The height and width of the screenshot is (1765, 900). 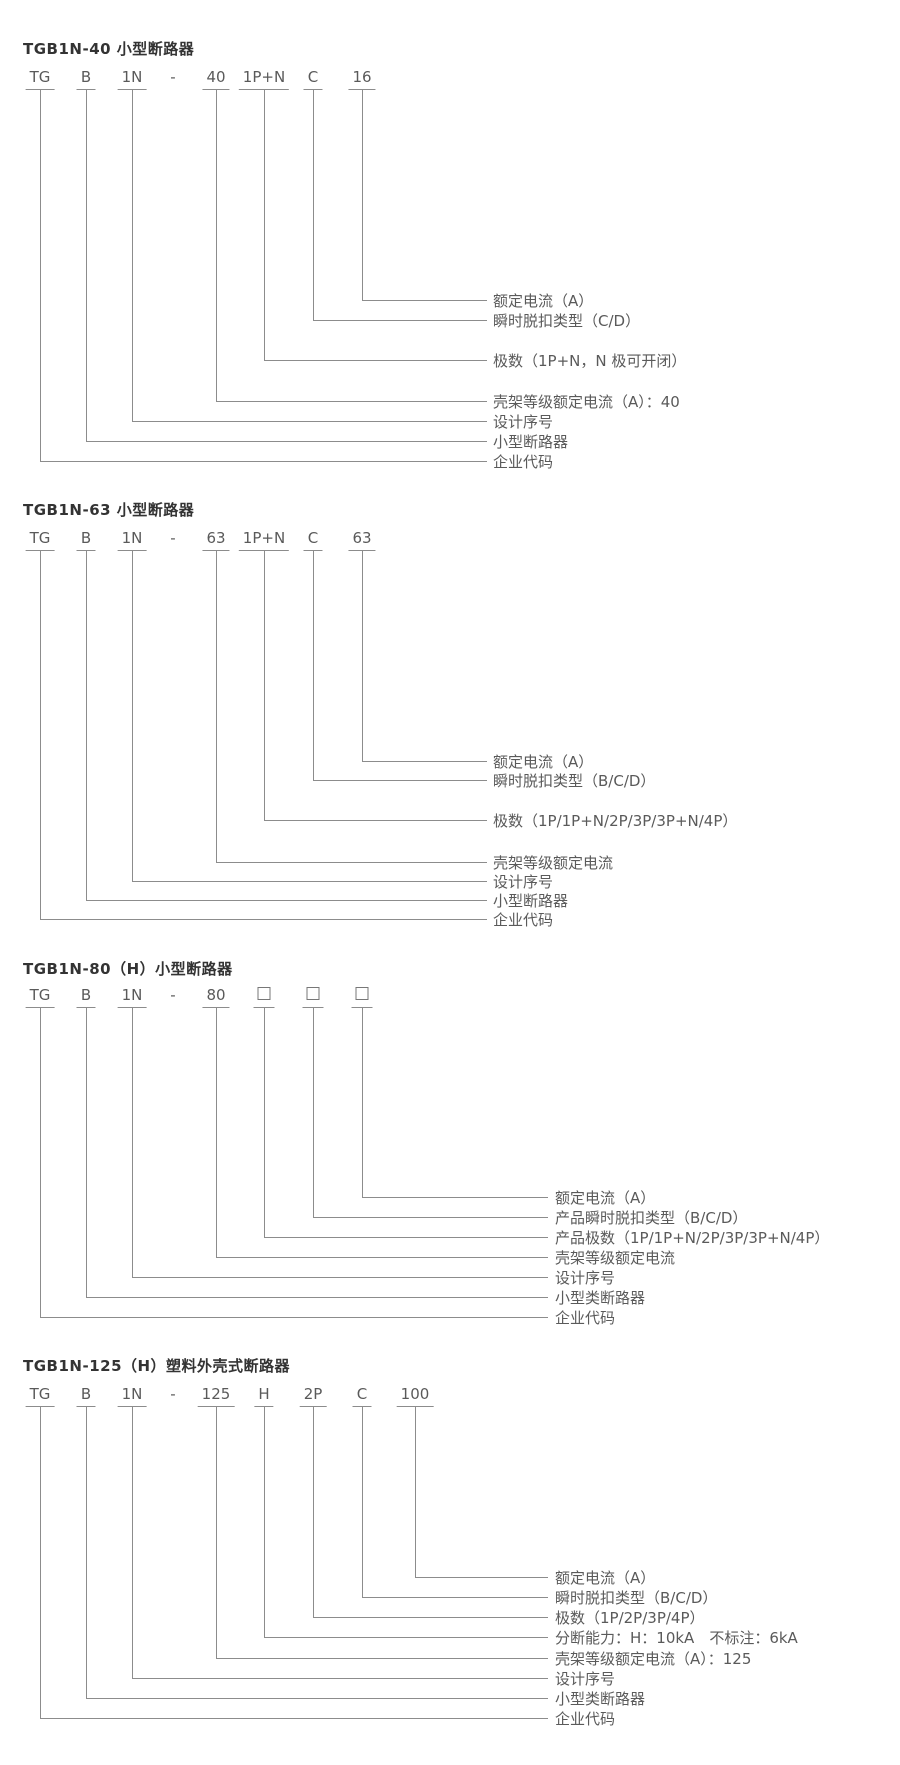 What do you see at coordinates (630, 1618) in the screenshot?
I see `spec-label: 极数（1P/2P/3P/4P）` at bounding box center [630, 1618].